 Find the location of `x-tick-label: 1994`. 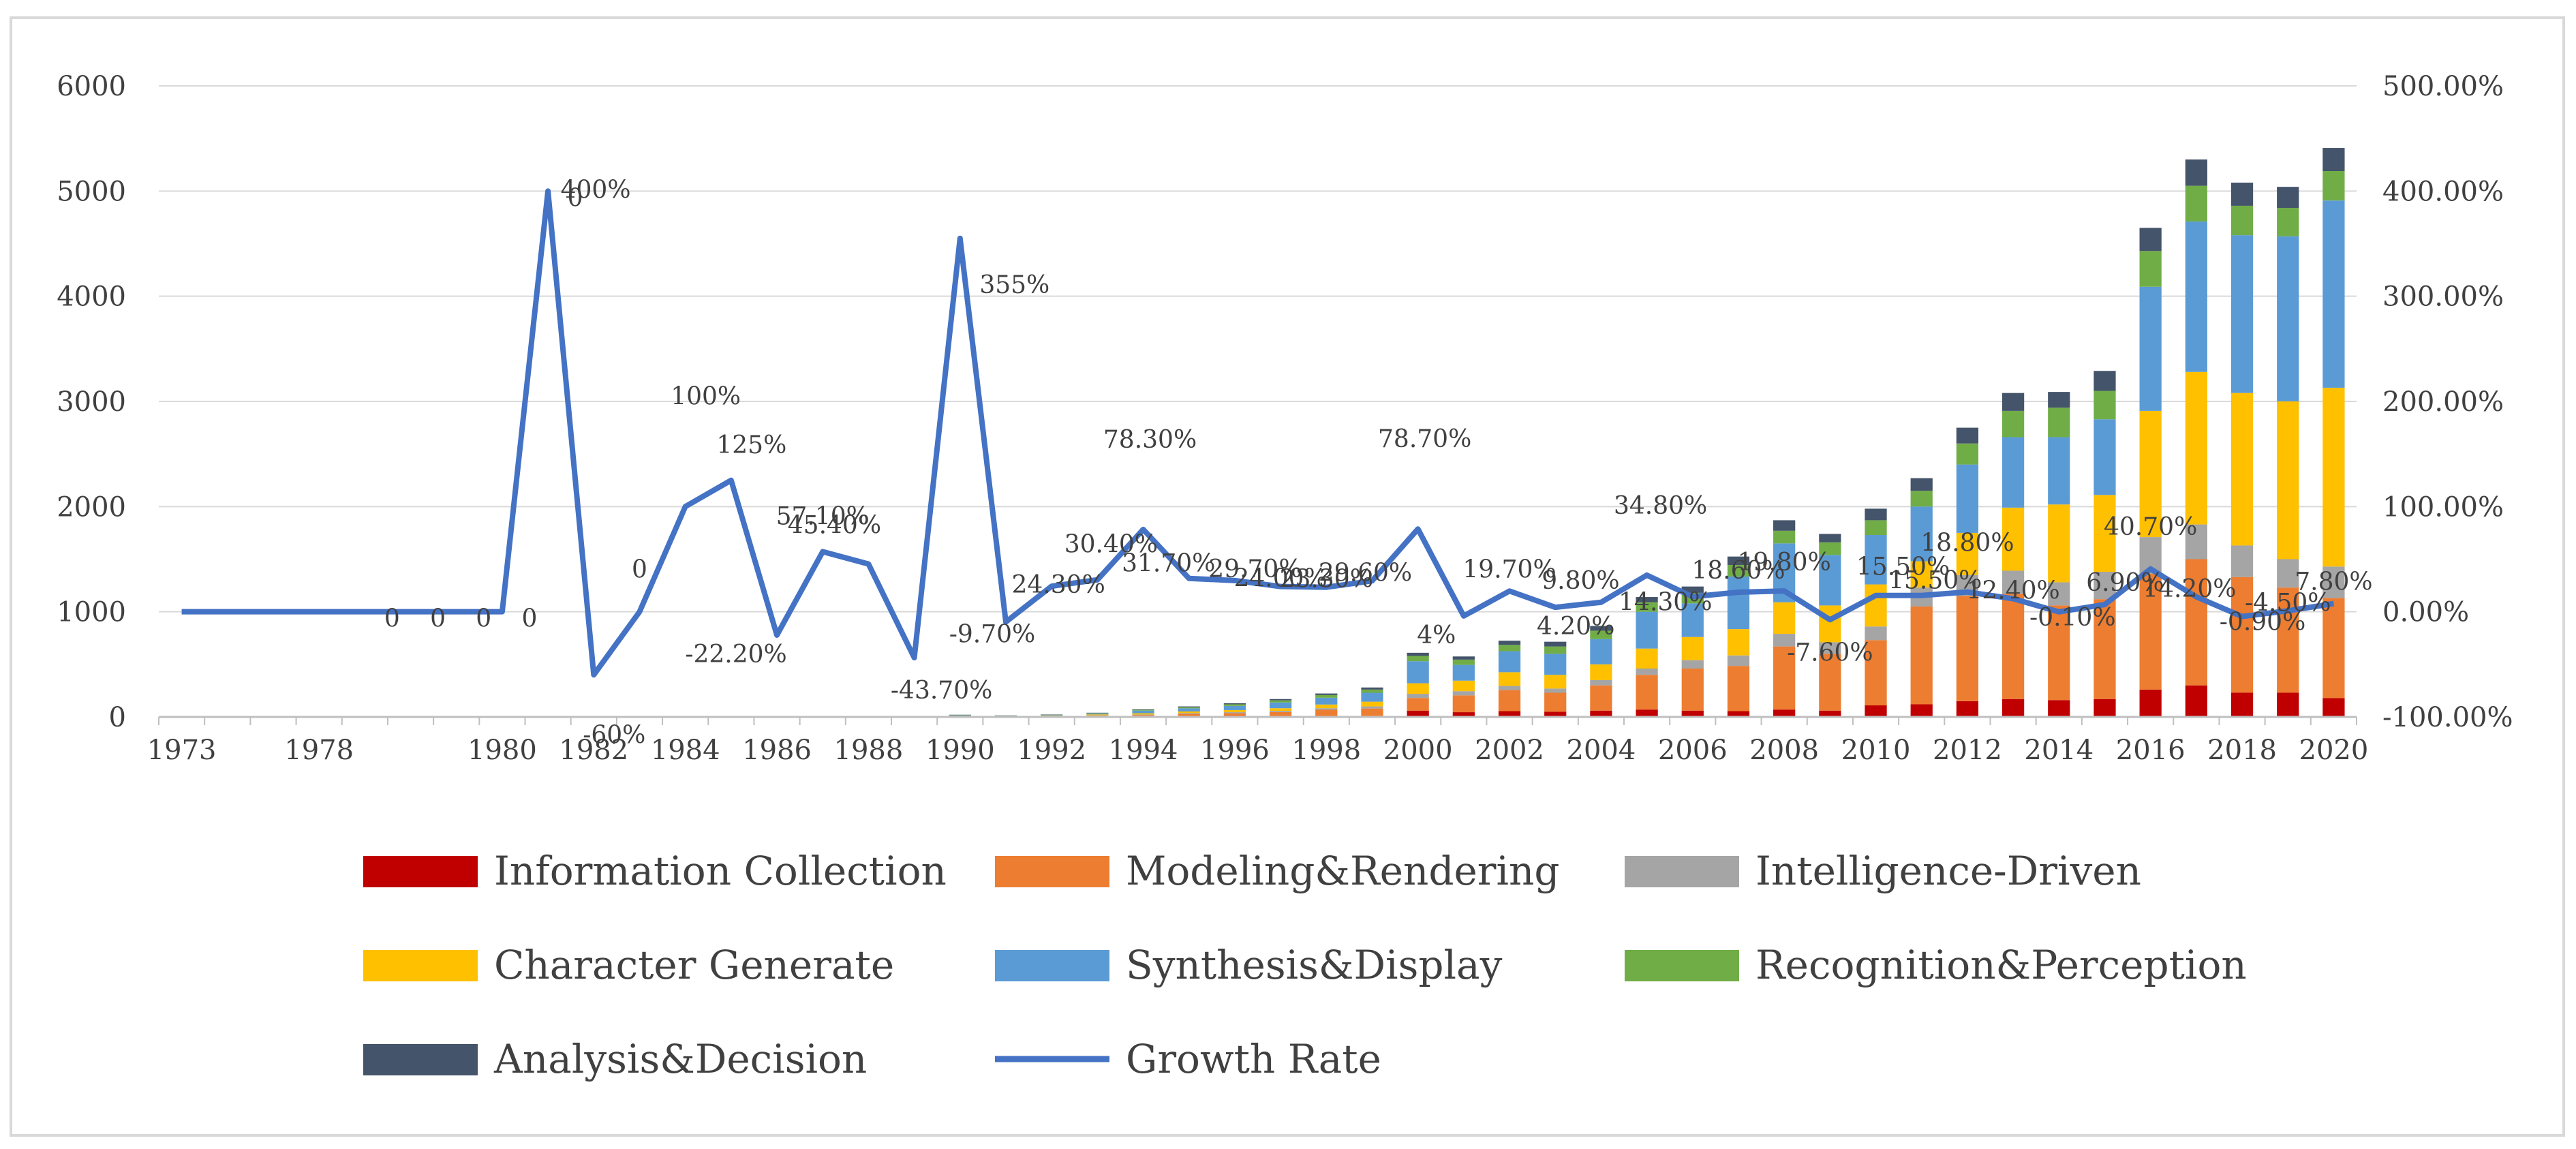

x-tick-label: 1994 is located at coordinates (1143, 750).